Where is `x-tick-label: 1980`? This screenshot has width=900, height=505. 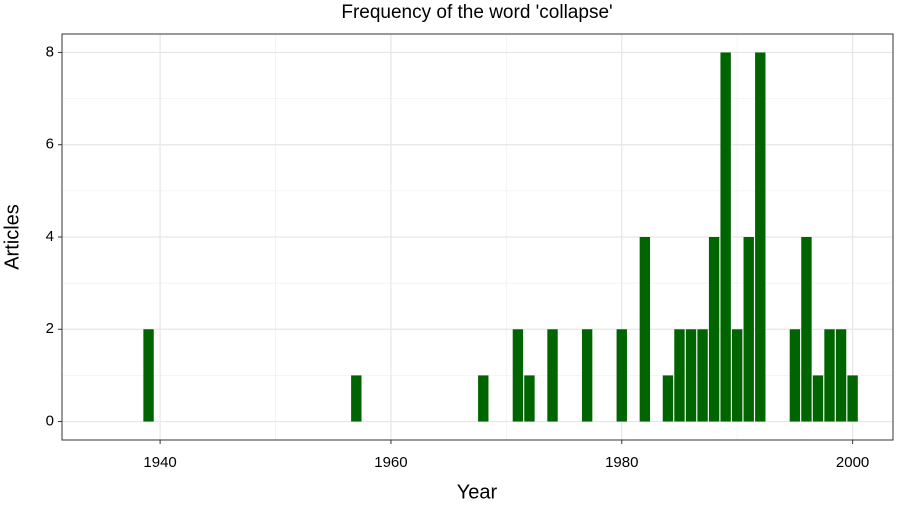 x-tick-label: 1980 is located at coordinates (621, 462).